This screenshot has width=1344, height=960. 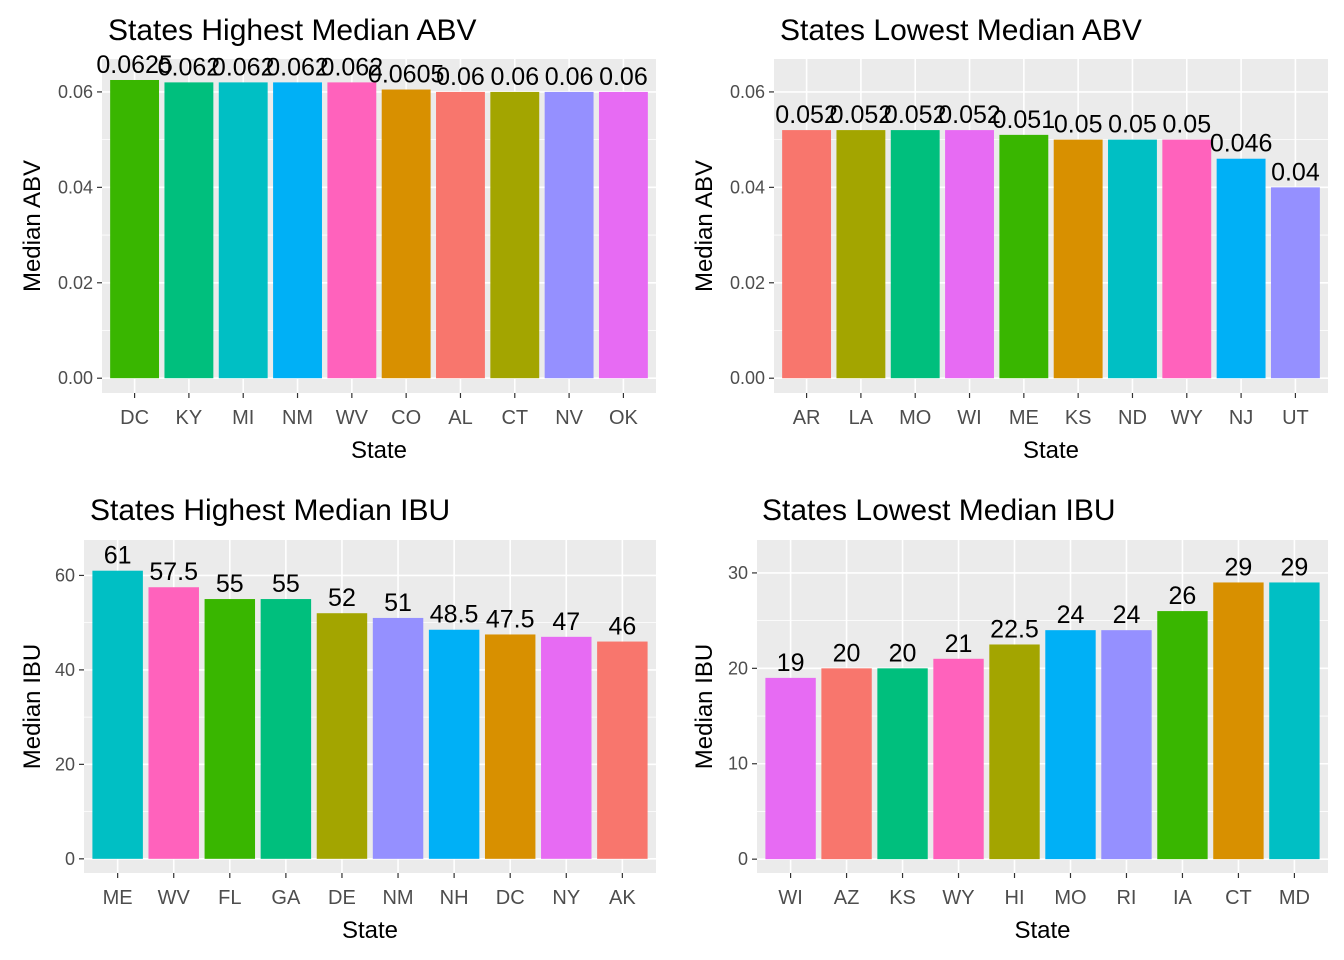 I want to click on chart-title: States Highest Median ABV, so click(x=292, y=30).